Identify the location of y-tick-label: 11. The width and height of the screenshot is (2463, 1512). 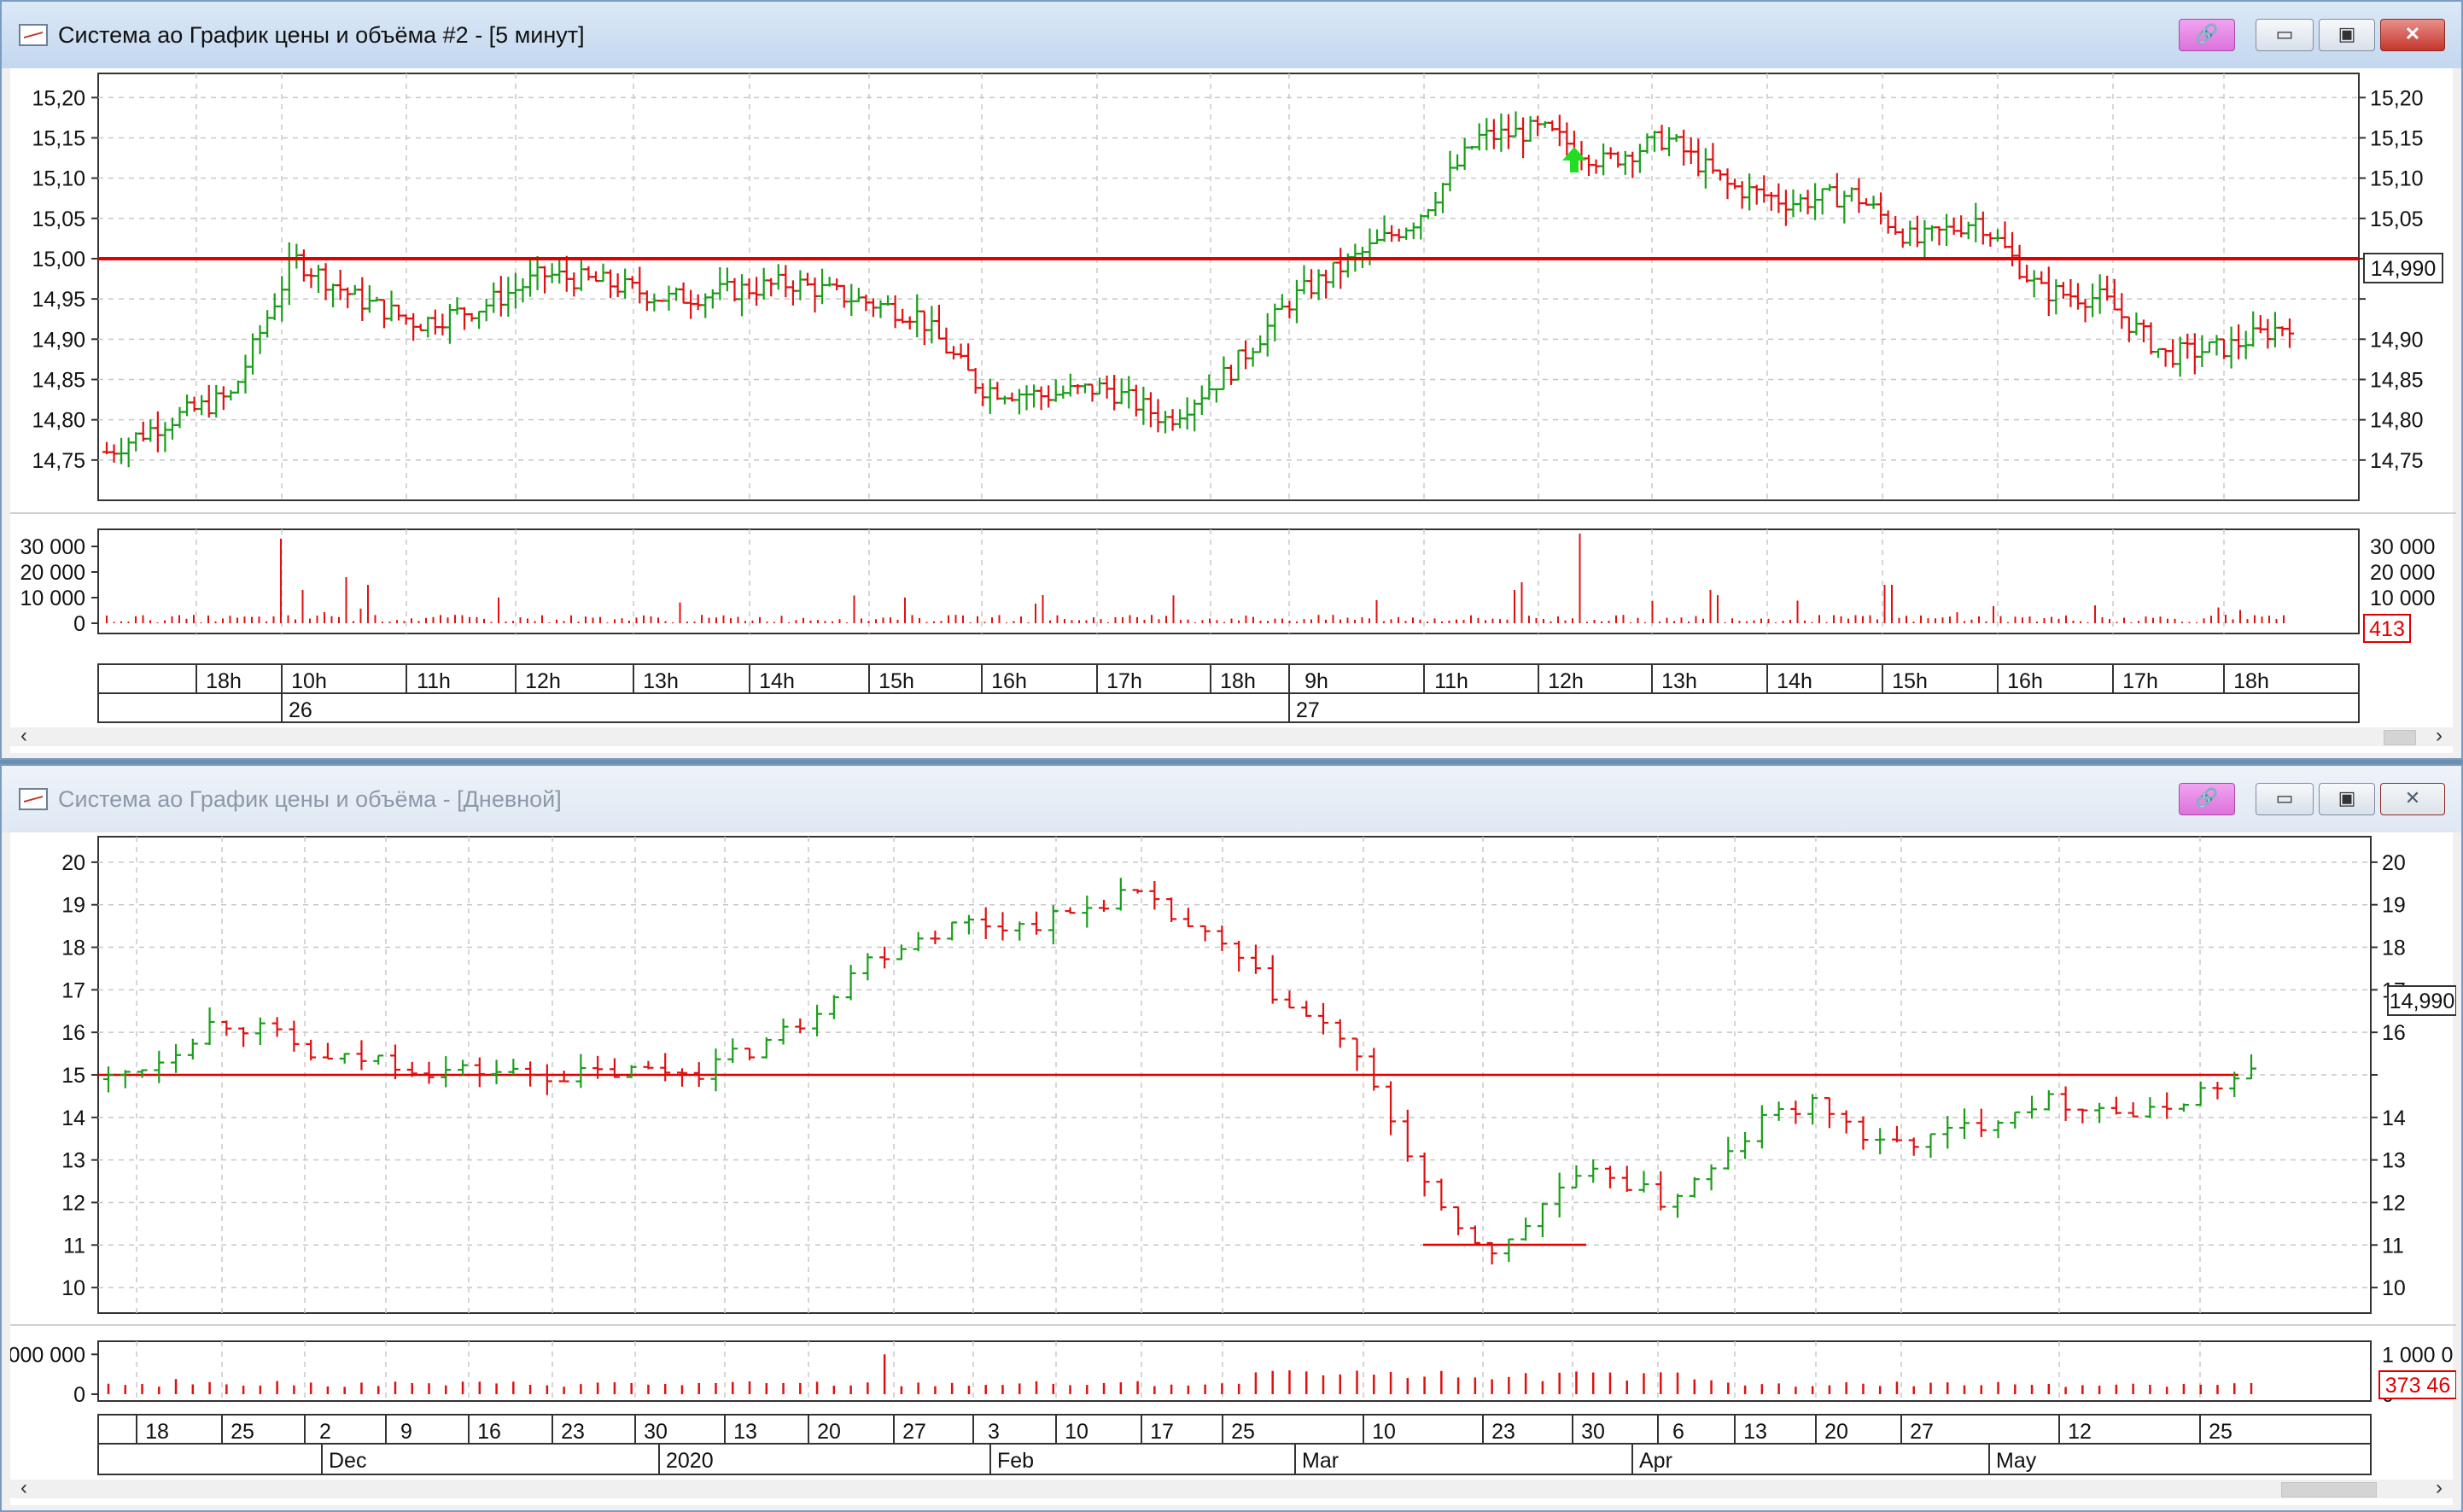
(74, 1246).